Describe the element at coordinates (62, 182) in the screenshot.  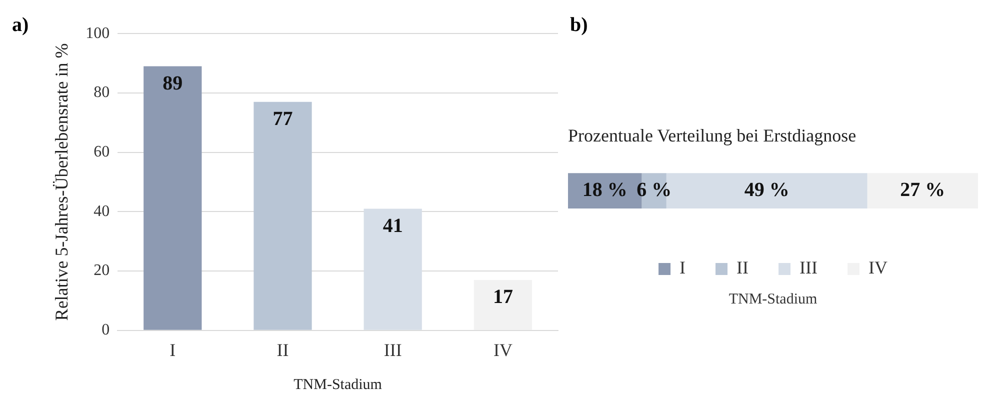
I see `y-axis-title: Relative 5-Jahres-Überlebensrate in %` at that location.